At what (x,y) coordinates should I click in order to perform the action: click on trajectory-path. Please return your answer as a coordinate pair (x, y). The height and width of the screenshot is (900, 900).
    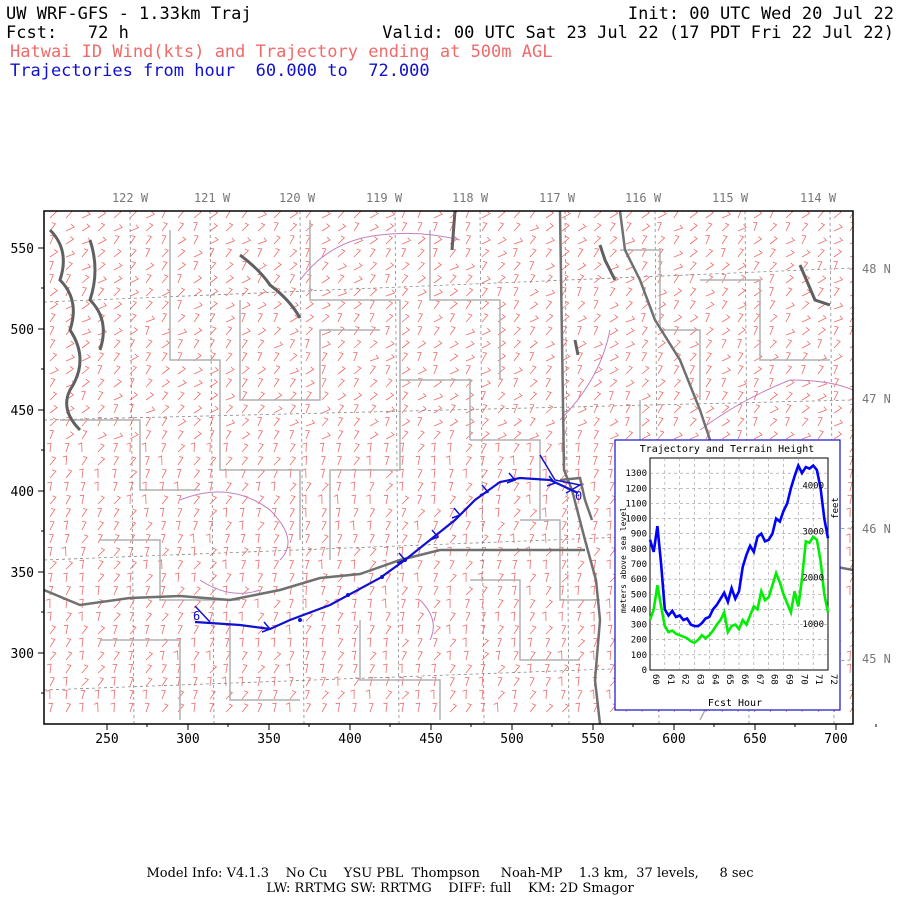
    Looking at the image, I should click on (388, 543).